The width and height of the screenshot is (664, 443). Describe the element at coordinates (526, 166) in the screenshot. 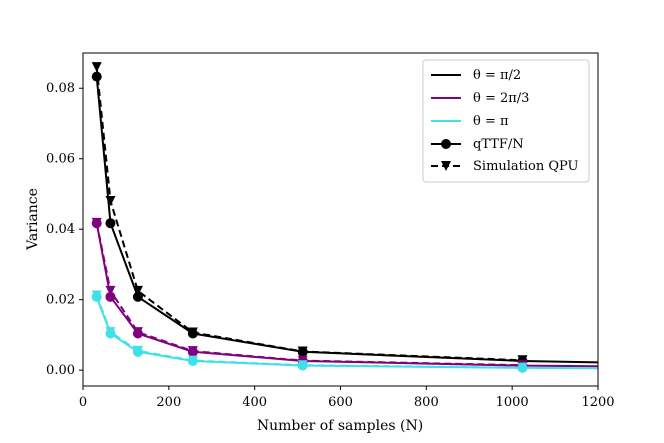

I see `legend-label: Simulation QPU` at that location.